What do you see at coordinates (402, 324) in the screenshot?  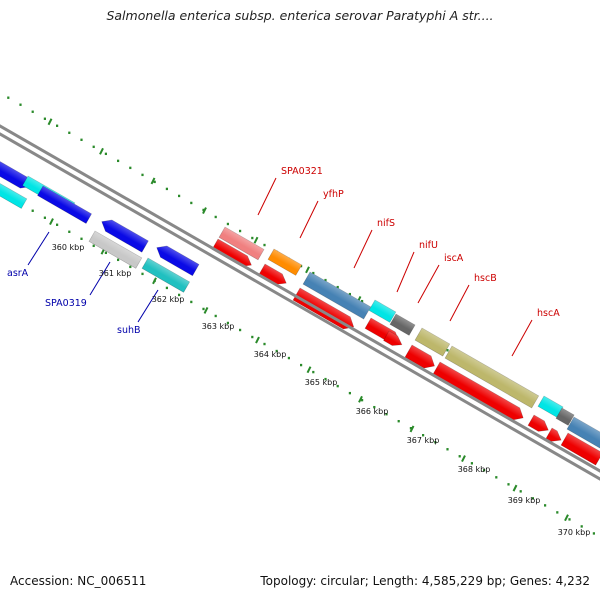 I see `iscA-grey-block` at bounding box center [402, 324].